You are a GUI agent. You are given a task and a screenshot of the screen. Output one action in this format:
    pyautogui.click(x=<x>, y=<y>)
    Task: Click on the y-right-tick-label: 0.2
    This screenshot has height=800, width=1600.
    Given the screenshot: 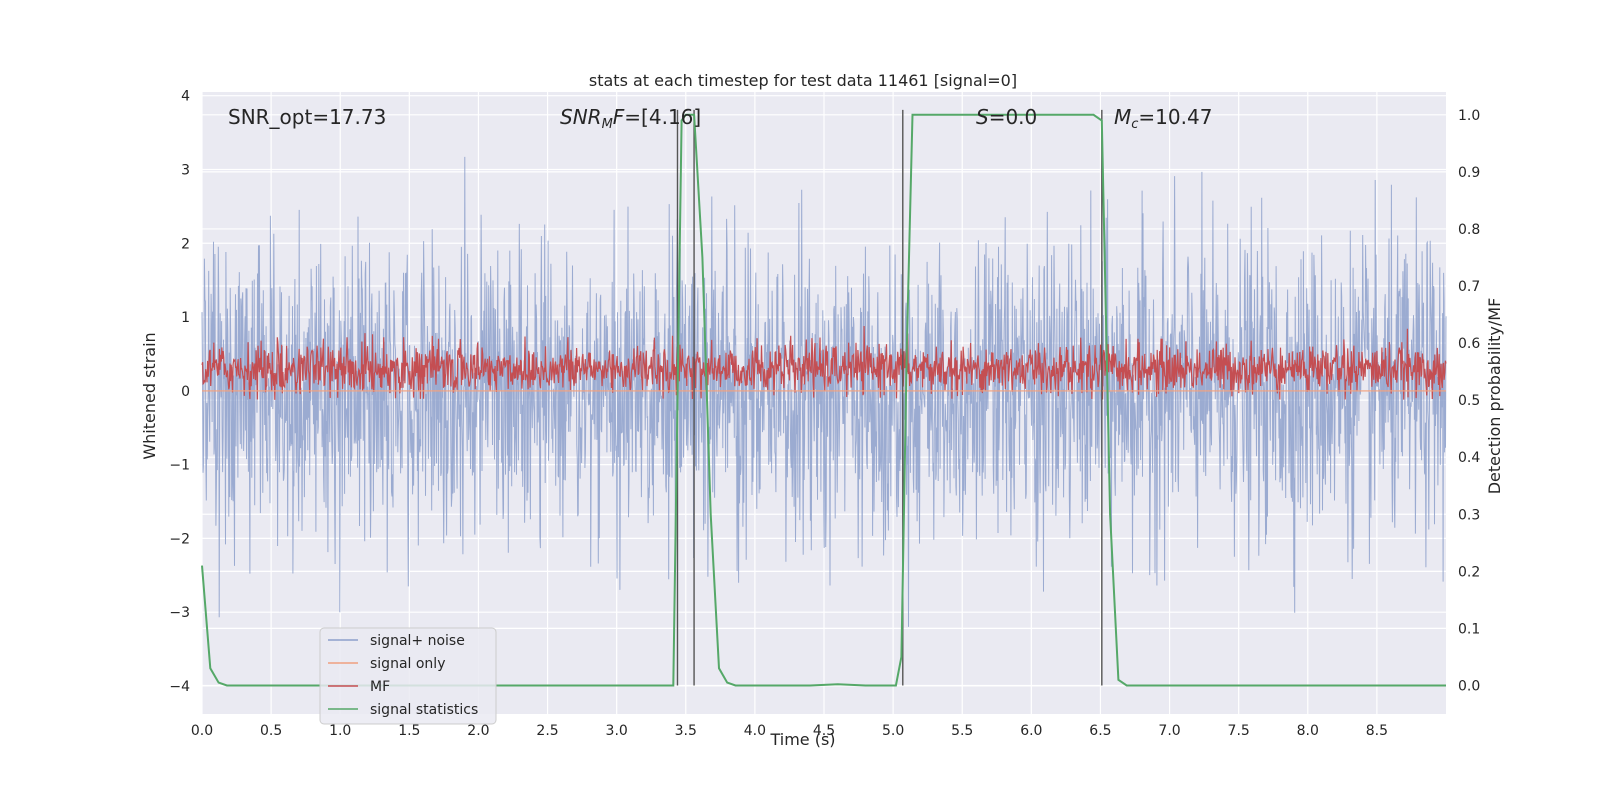 What is the action you would take?
    pyautogui.click(x=1469, y=572)
    